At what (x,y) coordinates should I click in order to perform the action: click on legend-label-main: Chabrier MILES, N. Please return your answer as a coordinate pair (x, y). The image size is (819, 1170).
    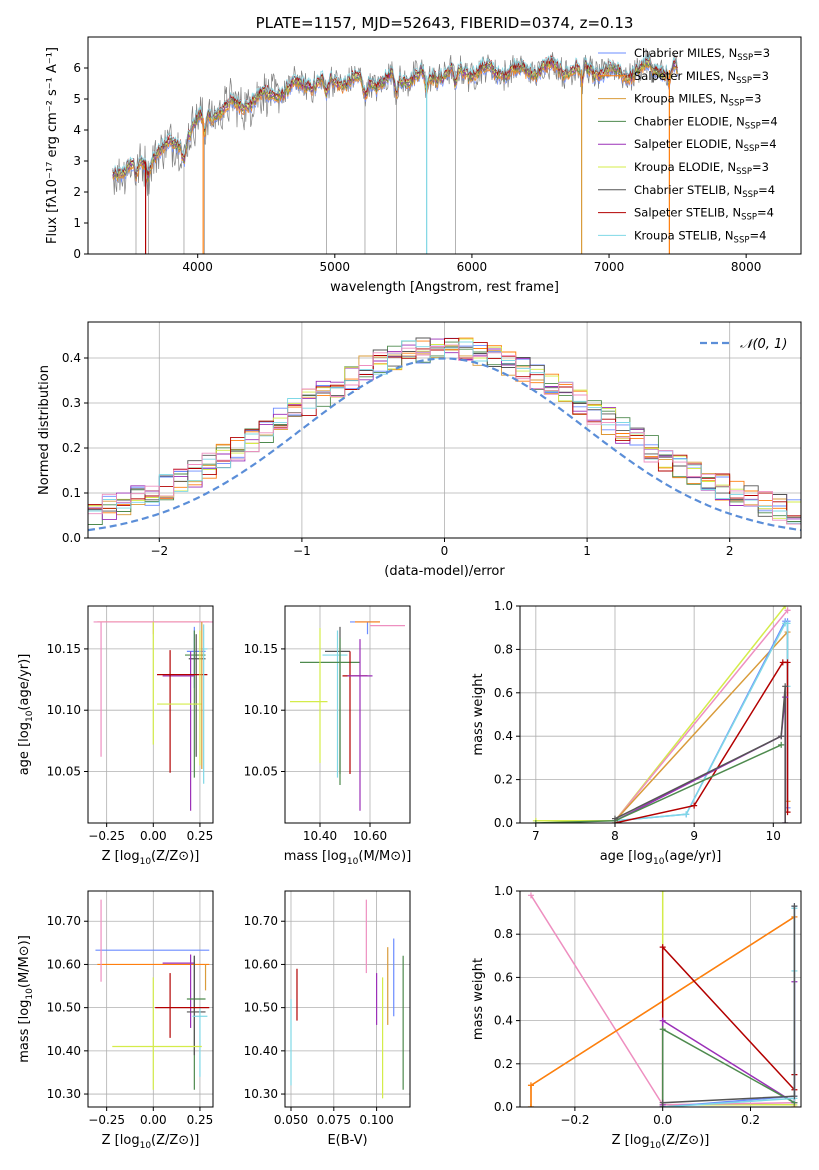
    Looking at the image, I should click on (685, 53).